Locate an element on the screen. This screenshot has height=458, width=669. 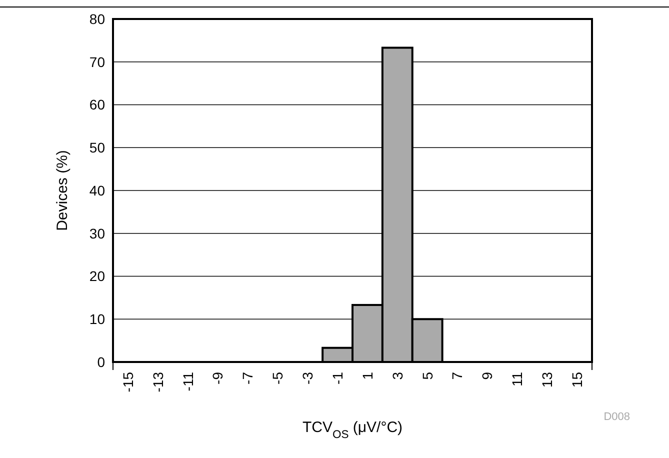
x-tick-label: -9 is located at coordinates (218, 378).